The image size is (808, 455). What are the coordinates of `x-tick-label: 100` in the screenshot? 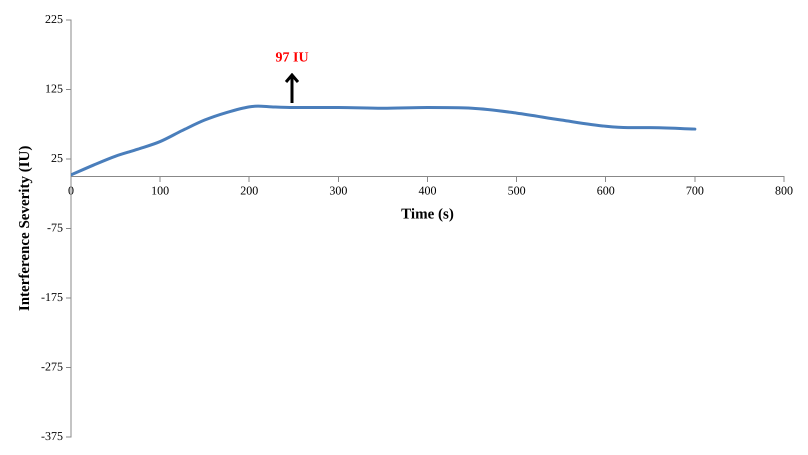 It's located at (160, 191).